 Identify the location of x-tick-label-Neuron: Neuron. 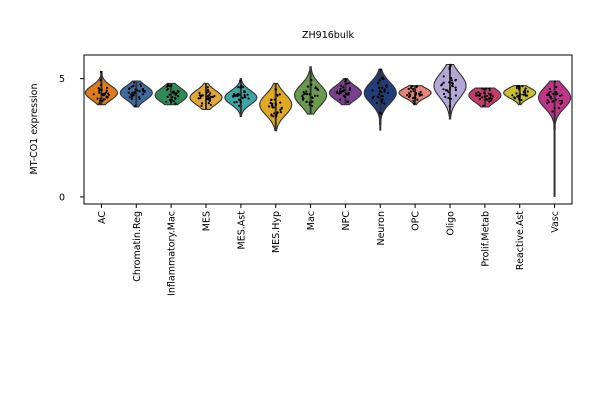
(381, 228).